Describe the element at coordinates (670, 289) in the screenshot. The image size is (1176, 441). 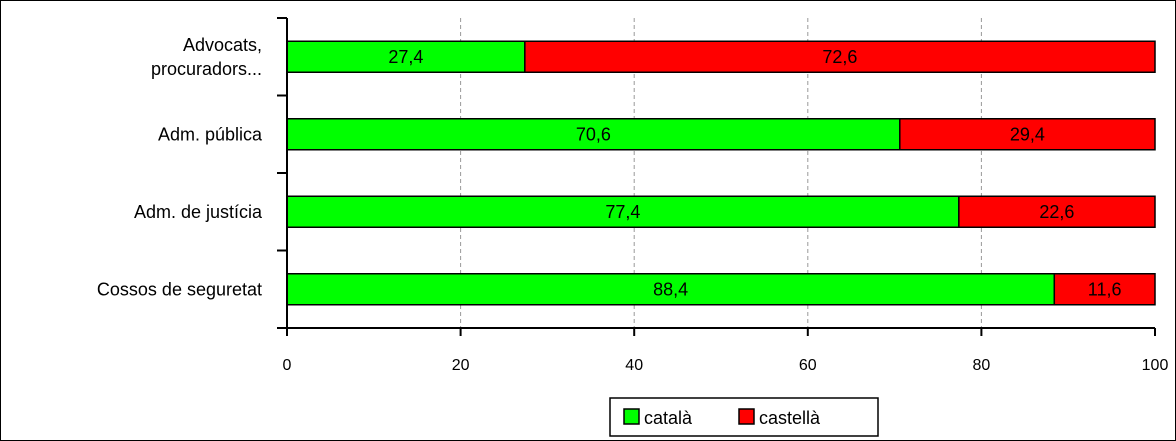
I see `data-label-0-3: 88,4` at that location.